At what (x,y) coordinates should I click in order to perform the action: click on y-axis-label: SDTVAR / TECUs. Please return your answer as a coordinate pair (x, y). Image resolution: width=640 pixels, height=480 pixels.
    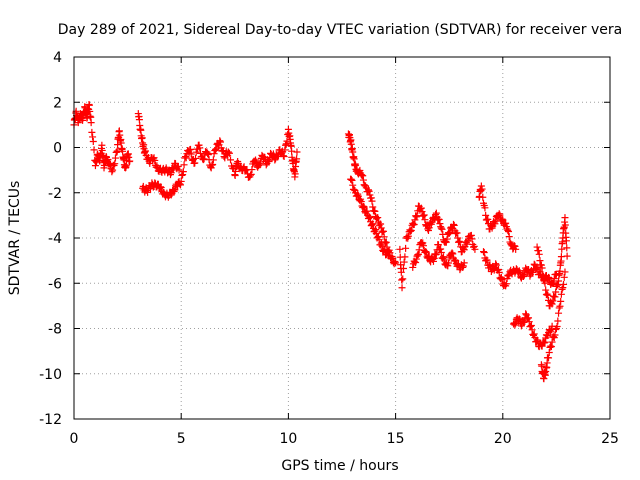
    Looking at the image, I should click on (15, 238).